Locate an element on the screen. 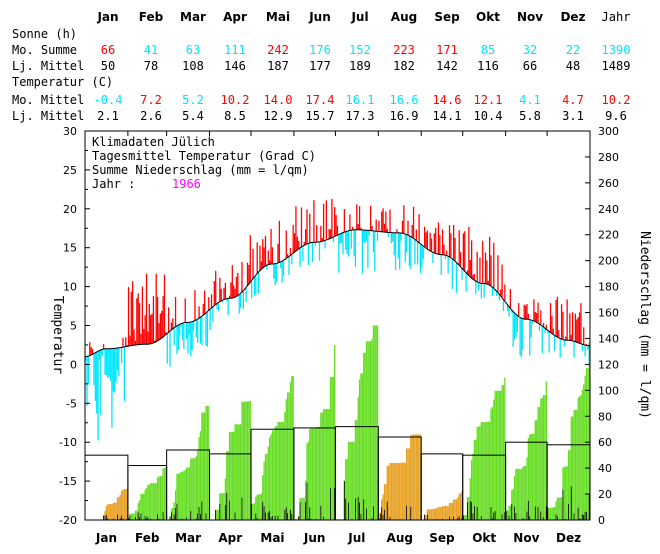 The width and height of the screenshot is (660, 554). y-tick-label-right: 140 is located at coordinates (608, 338).